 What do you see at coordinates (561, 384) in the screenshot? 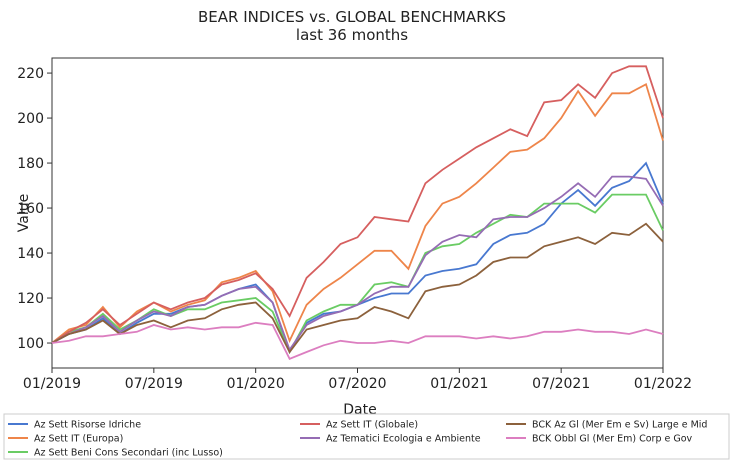
I see `x-tick-label: 07/2021` at bounding box center [561, 384].